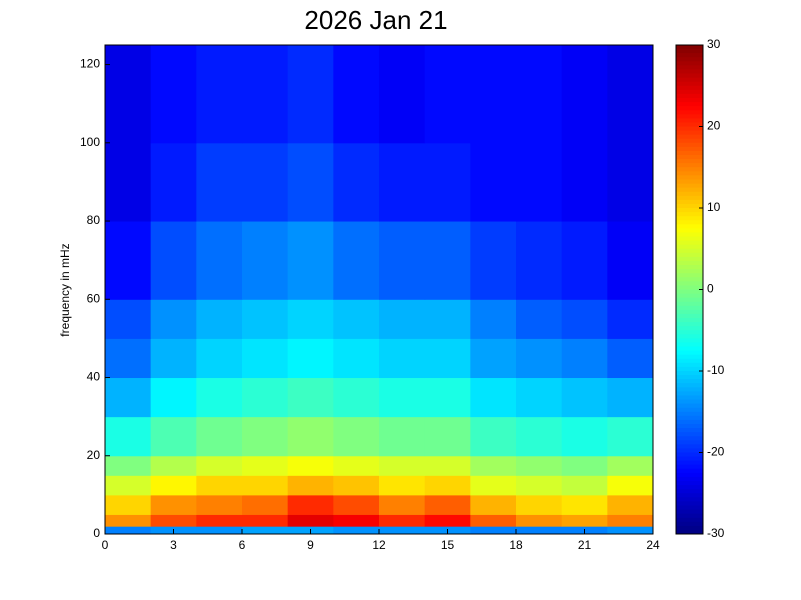 The height and width of the screenshot is (600, 801). Describe the element at coordinates (716, 370) in the screenshot. I see `colorbar-tick-label: -10` at that location.